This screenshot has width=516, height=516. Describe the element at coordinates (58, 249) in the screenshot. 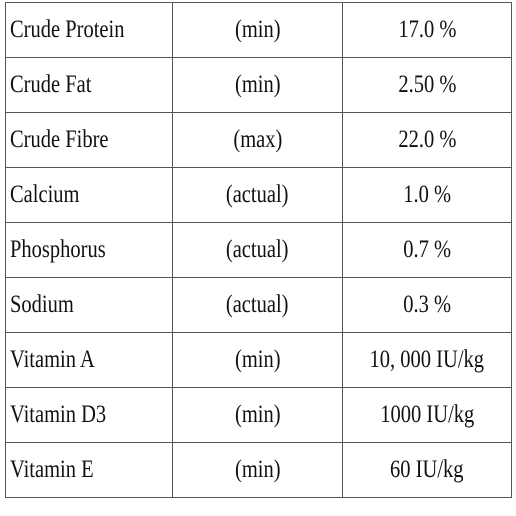

I see `nutrient-name: Phosphorus` at that location.